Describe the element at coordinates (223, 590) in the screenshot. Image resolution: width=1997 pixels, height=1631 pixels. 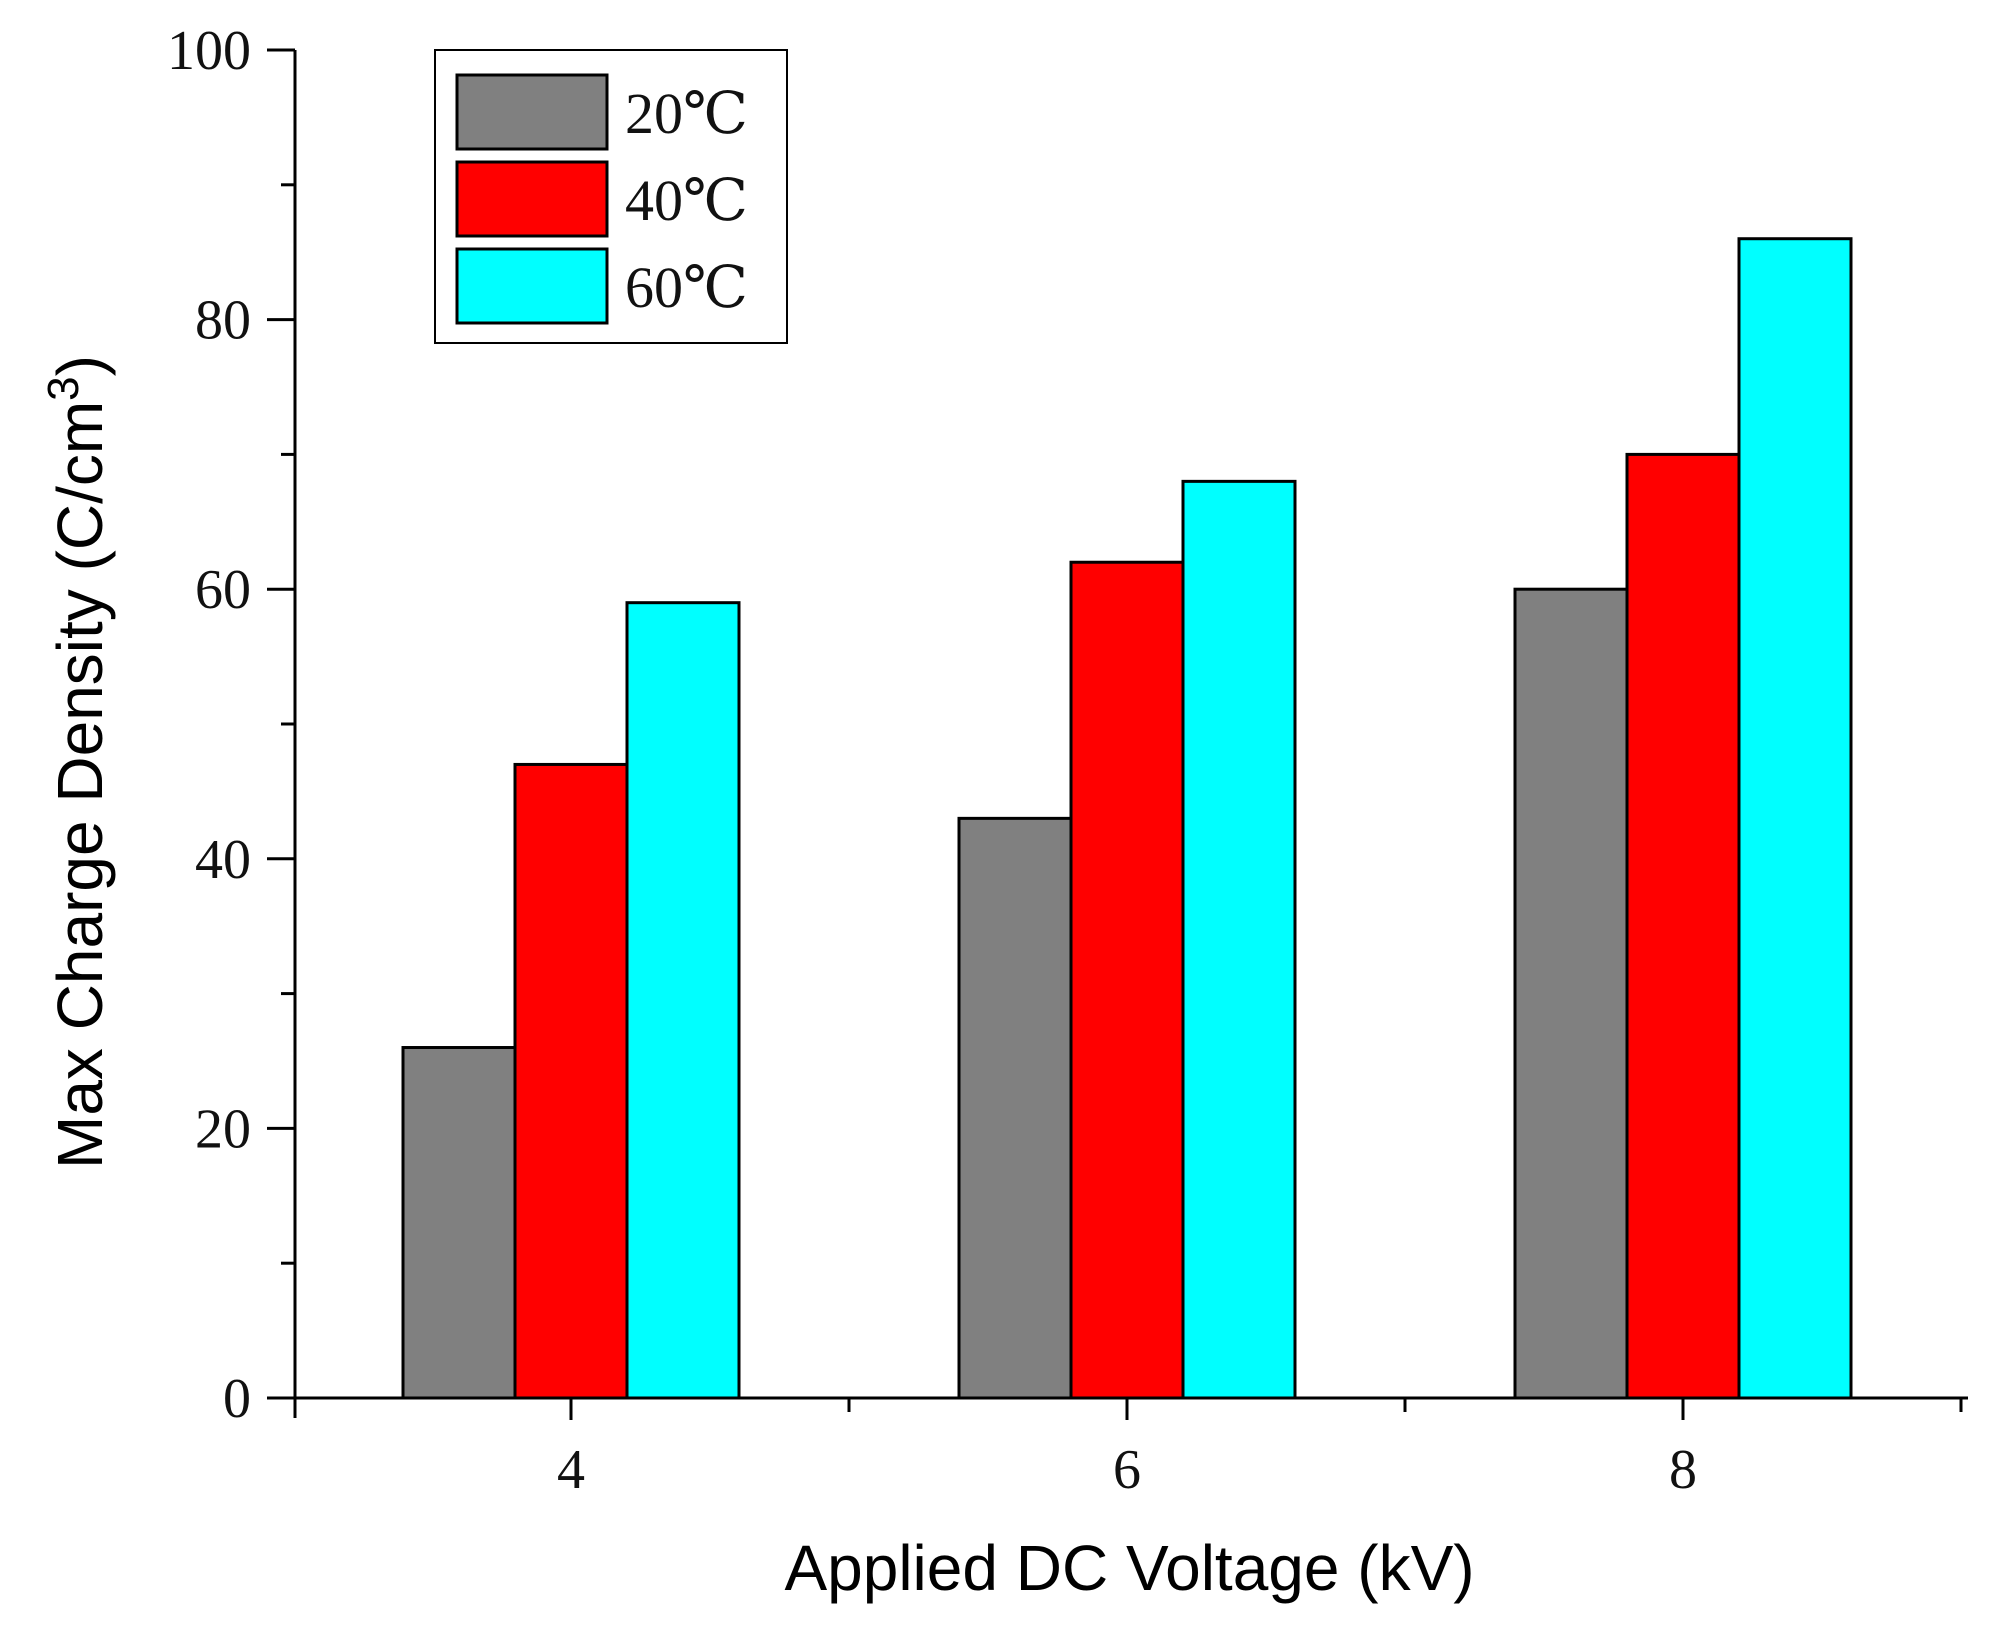
I see `y-tick-label: 60` at that location.